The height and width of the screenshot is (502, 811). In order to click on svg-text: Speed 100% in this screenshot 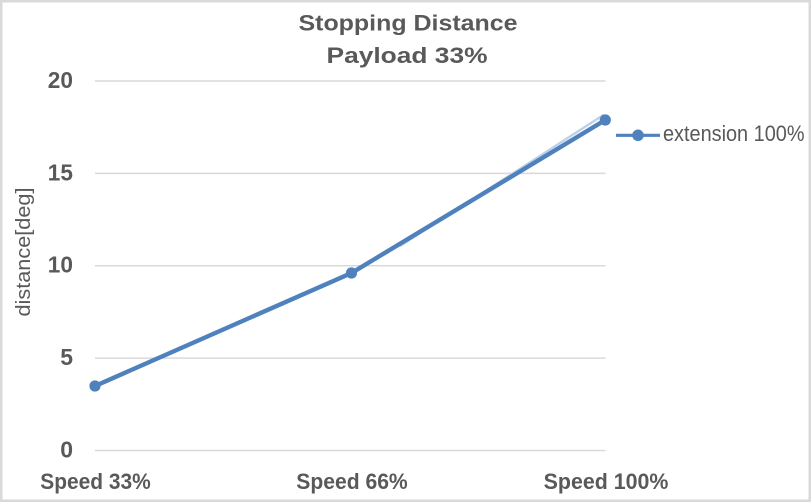, I will do `click(606, 481)`.